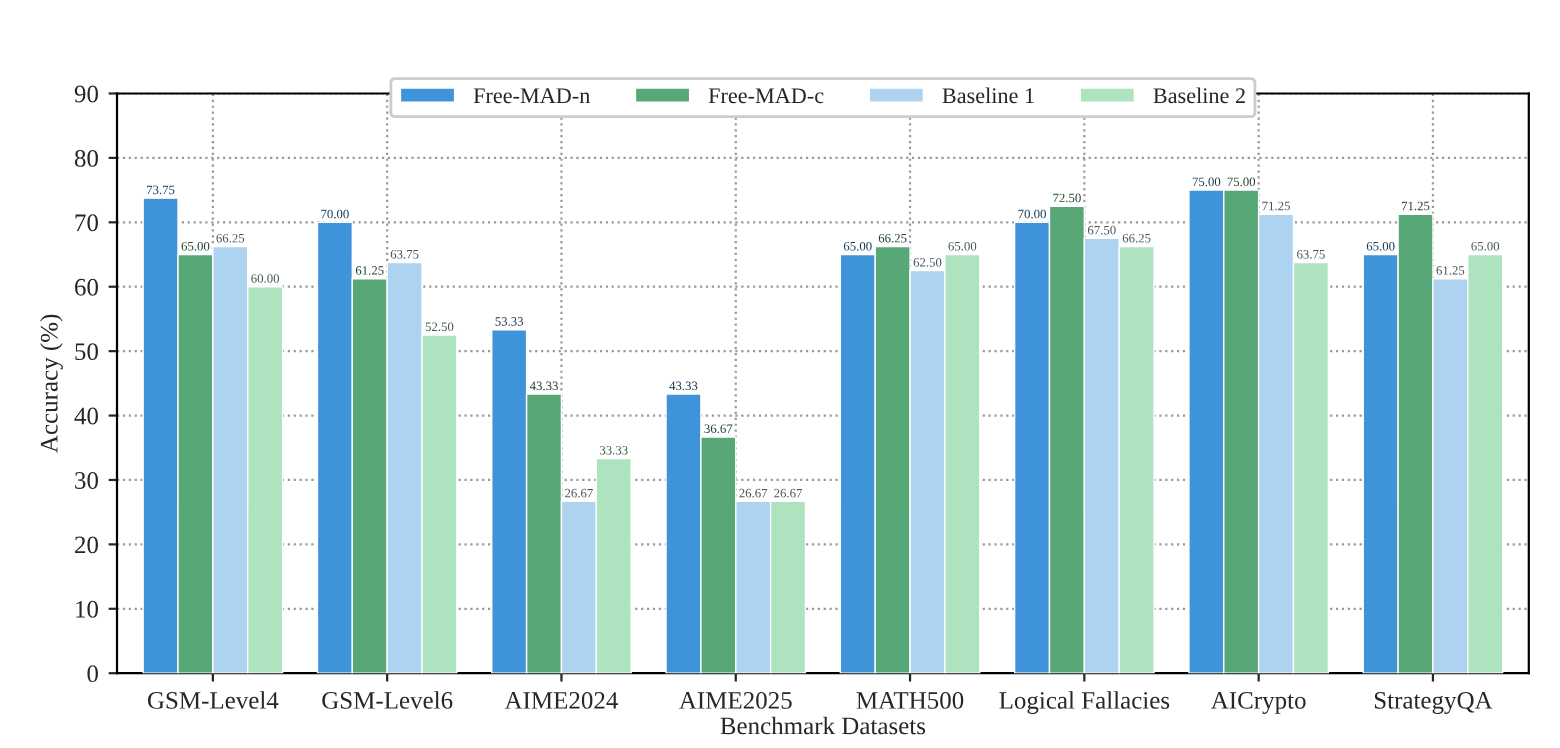 The height and width of the screenshot is (748, 1560). I want to click on x-tick-label: Logical Fallacies, so click(1084, 702).